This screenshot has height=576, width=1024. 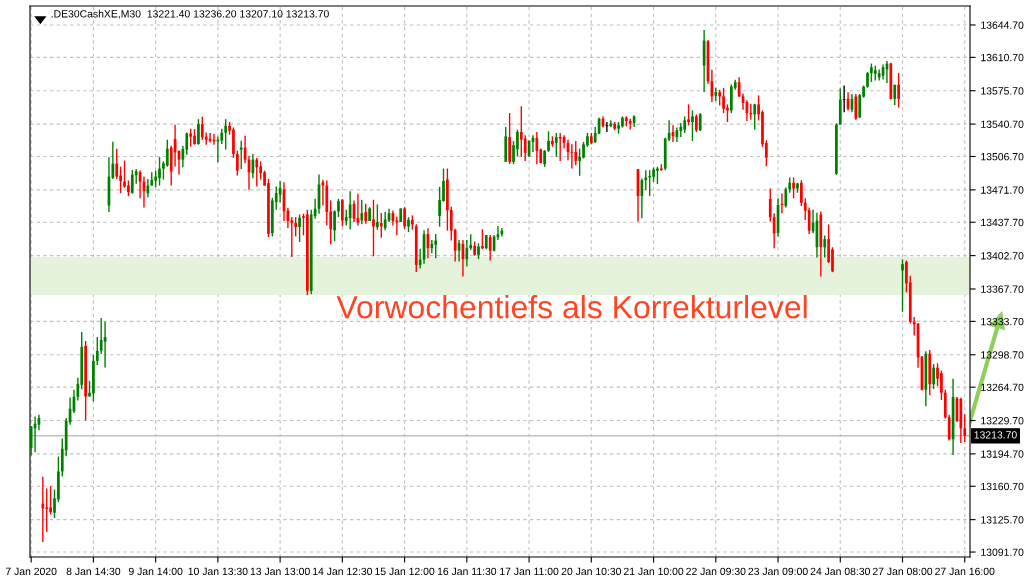 I want to click on x-tick-label: 10 Jan 13:30, so click(x=218, y=571).